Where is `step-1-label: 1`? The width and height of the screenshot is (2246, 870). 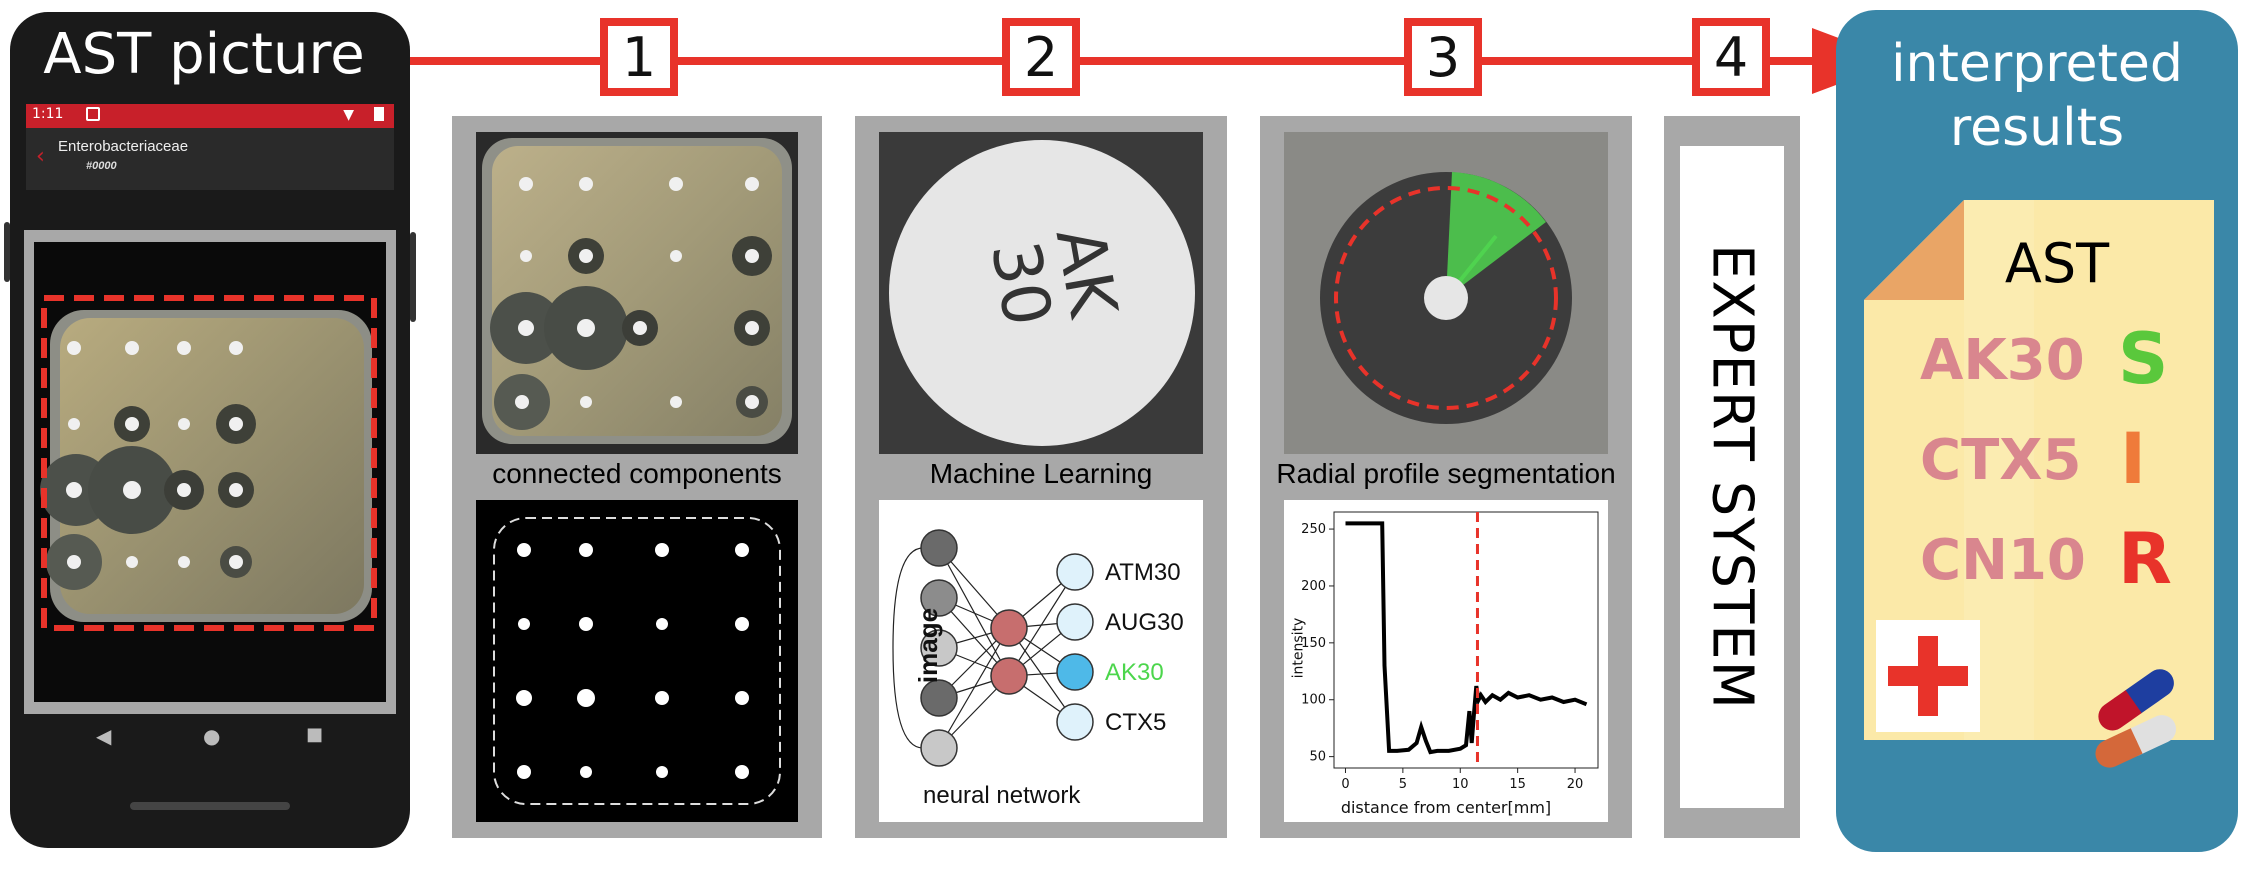 step-1-label: 1 is located at coordinates (639, 57).